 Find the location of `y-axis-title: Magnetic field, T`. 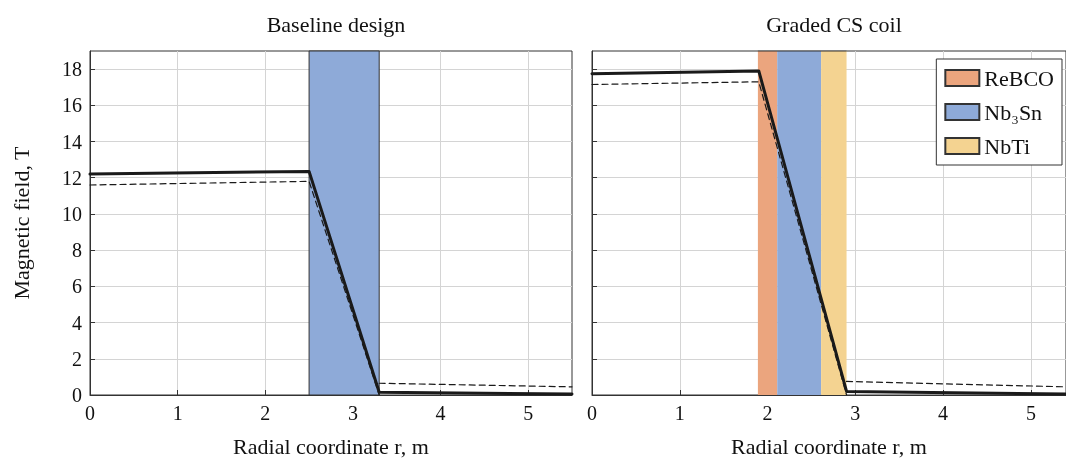

y-axis-title: Magnetic field, T is located at coordinates (21, 222).